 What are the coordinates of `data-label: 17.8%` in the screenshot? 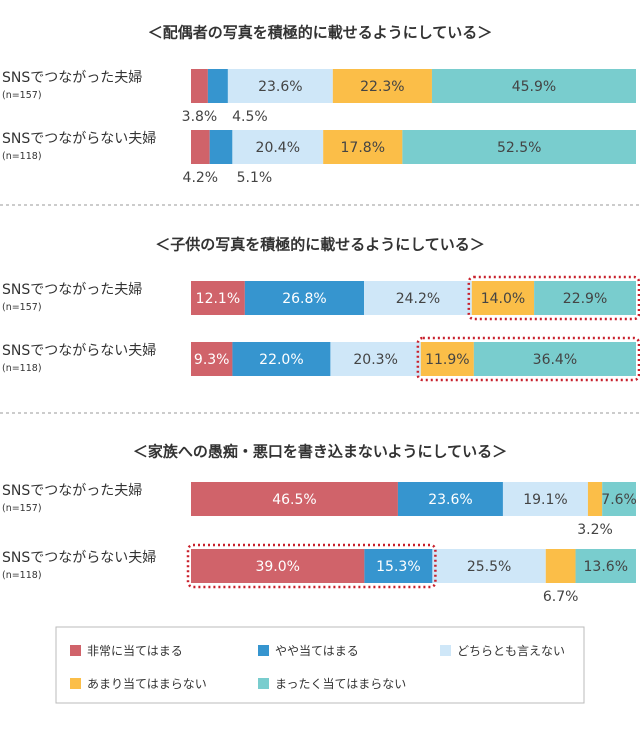 It's located at (363, 148).